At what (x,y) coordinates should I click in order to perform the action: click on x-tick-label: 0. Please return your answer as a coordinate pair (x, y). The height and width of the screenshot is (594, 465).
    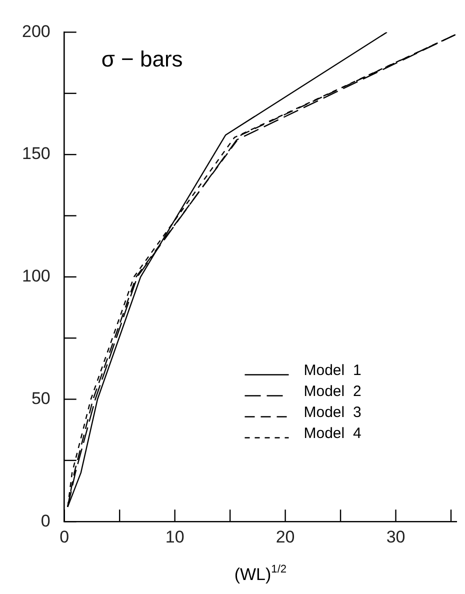
    Looking at the image, I should click on (65, 536).